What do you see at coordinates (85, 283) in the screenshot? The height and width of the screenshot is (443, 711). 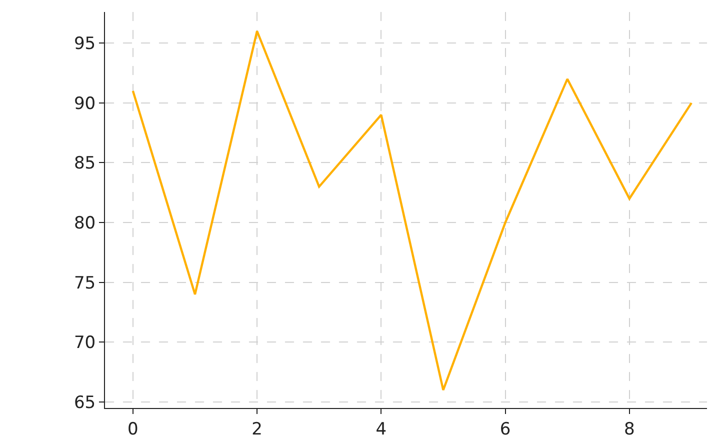 I see `y-tick-label: 75` at bounding box center [85, 283].